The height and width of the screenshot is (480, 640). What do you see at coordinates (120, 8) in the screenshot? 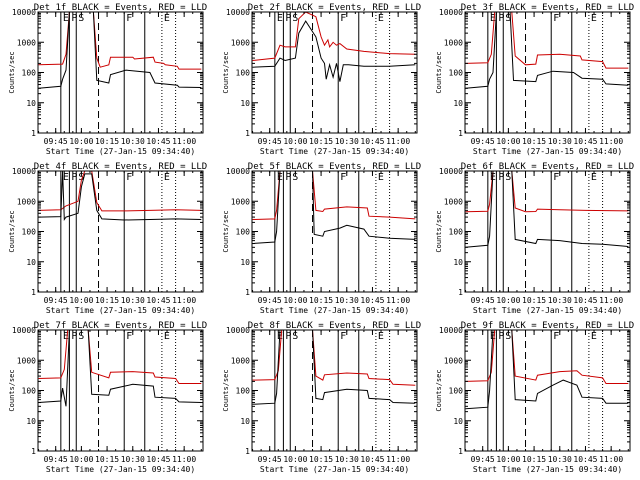
I see `panel-title: Det 1f BLACK = Events, RED = LLD` at bounding box center [120, 8].